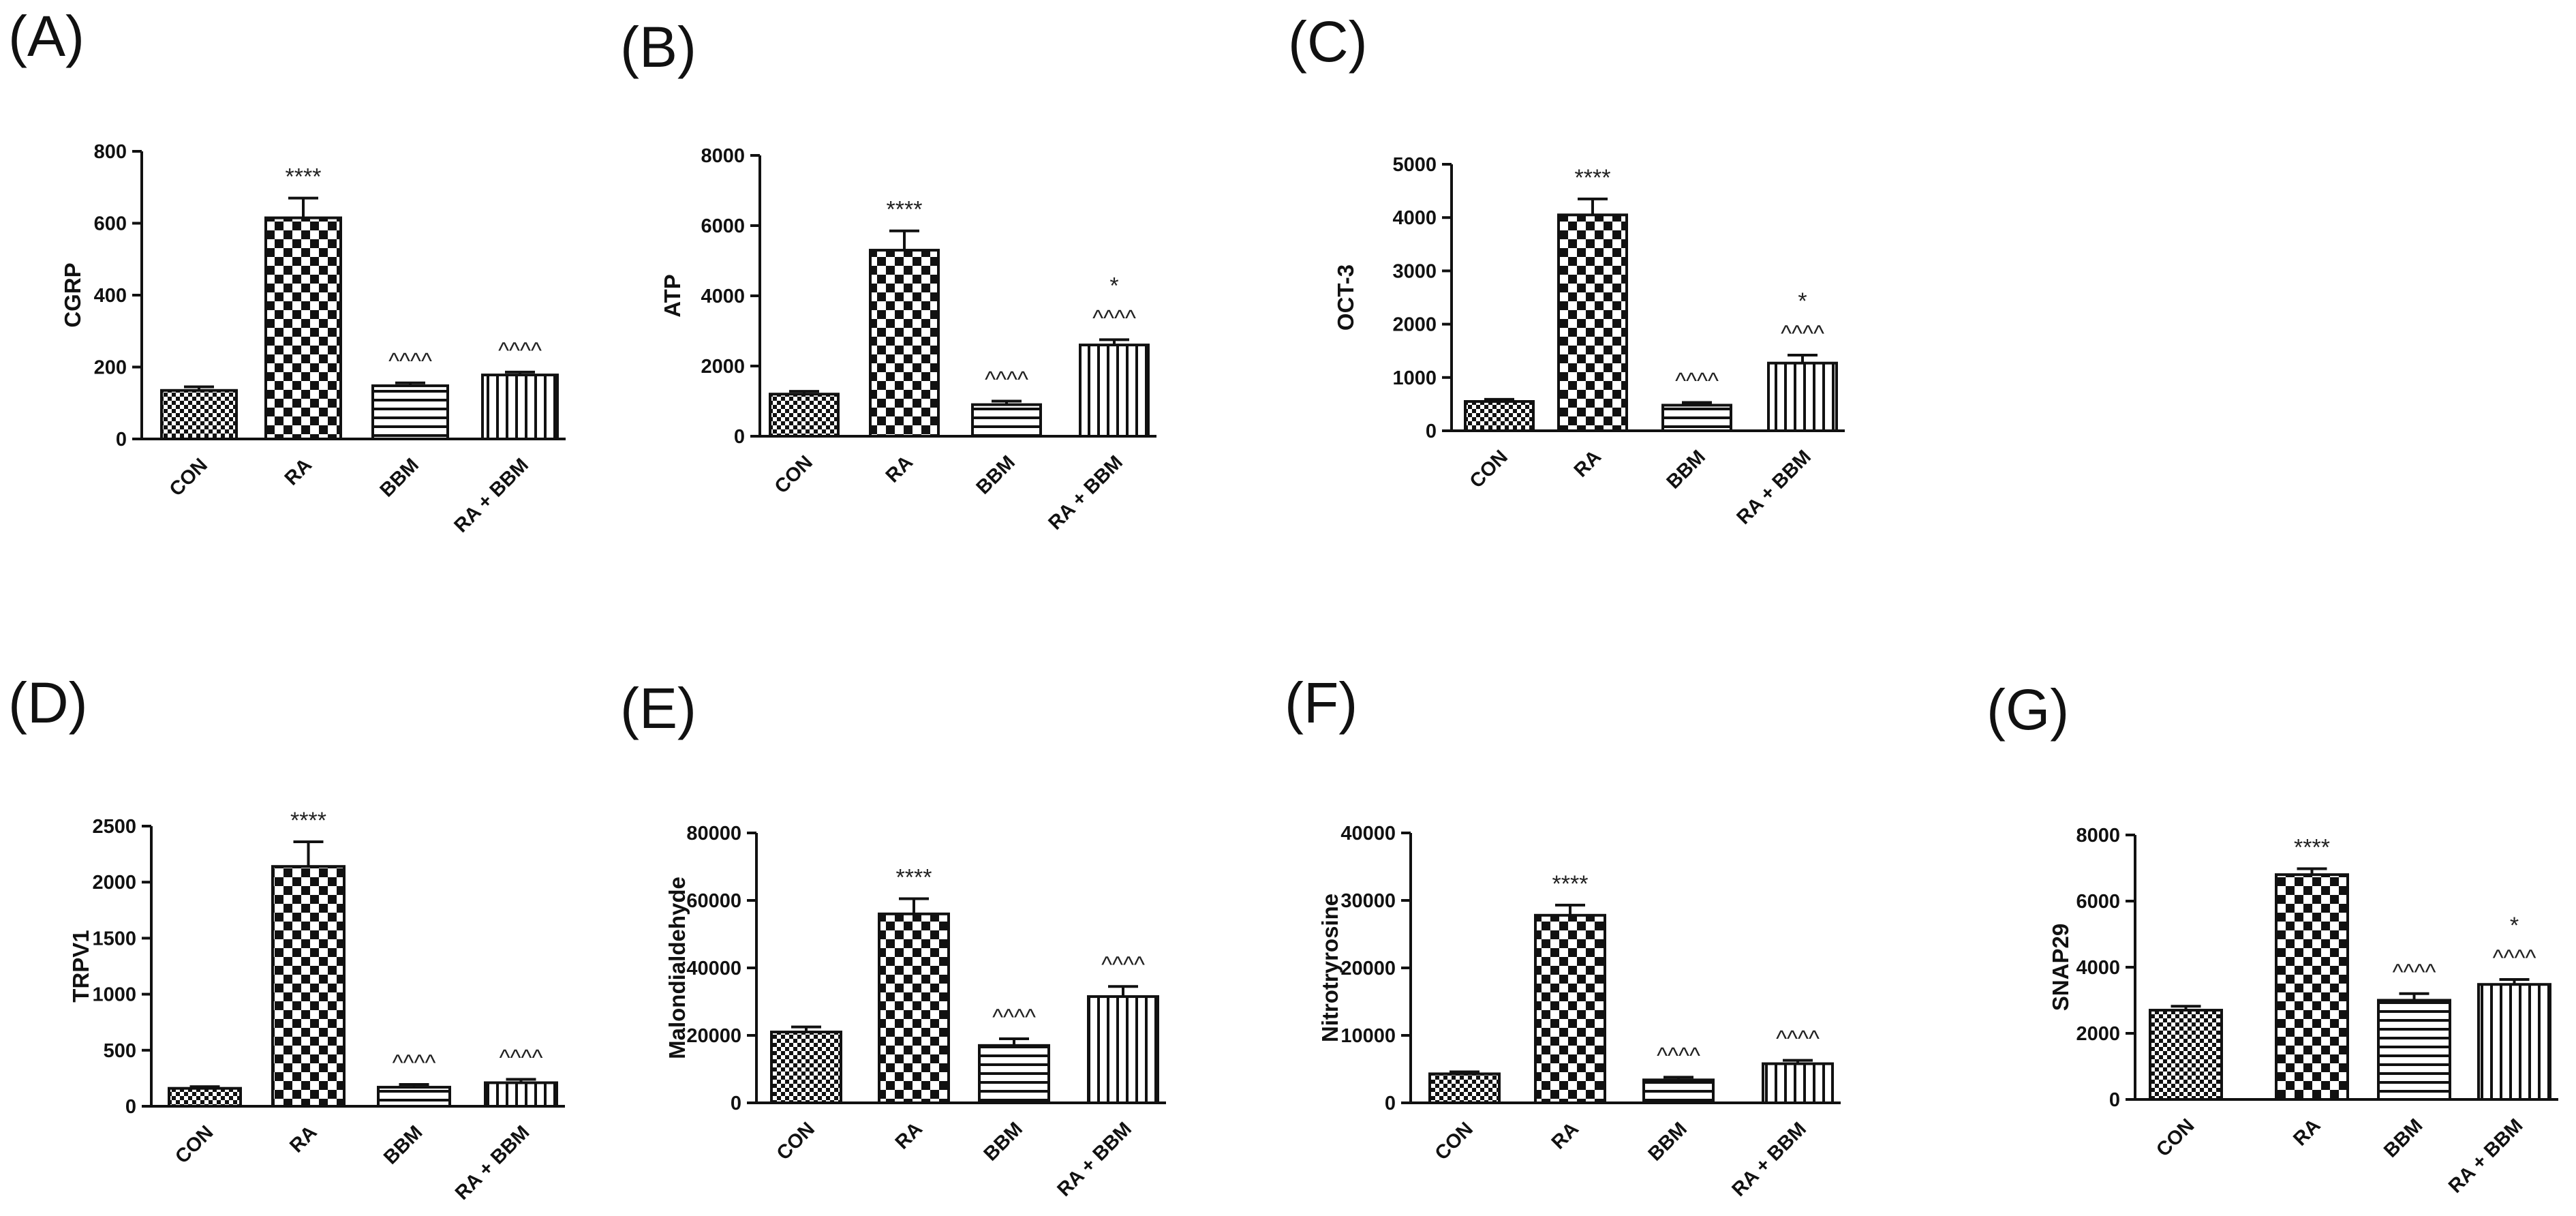 The height and width of the screenshot is (1216, 2576). I want to click on y-tick-label: 600, so click(110, 224).